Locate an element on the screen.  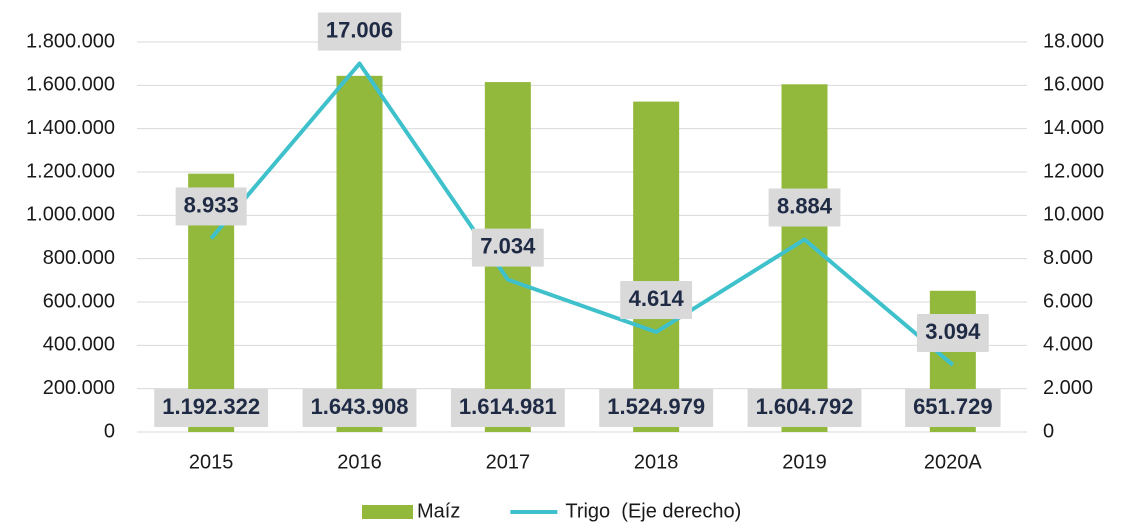
y-tick-label: 1.600.000 is located at coordinates (70, 85).